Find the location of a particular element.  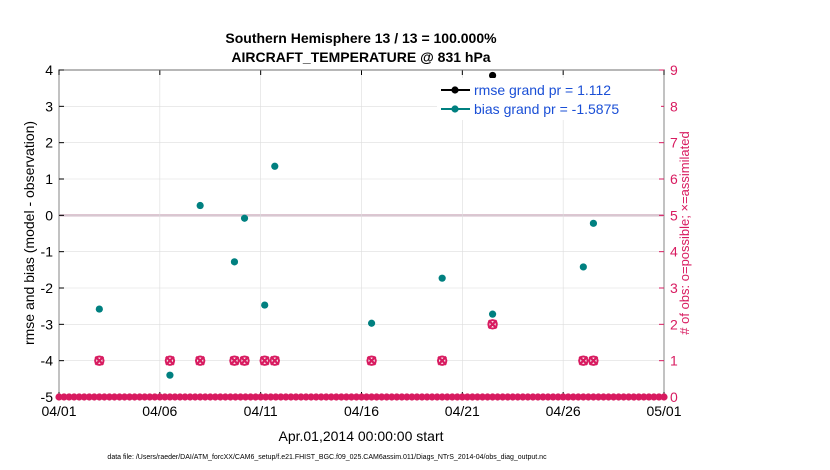

chart-subtitle: AIRCRAFT_TEMPERATURE @ 831 hPa is located at coordinates (360, 57).